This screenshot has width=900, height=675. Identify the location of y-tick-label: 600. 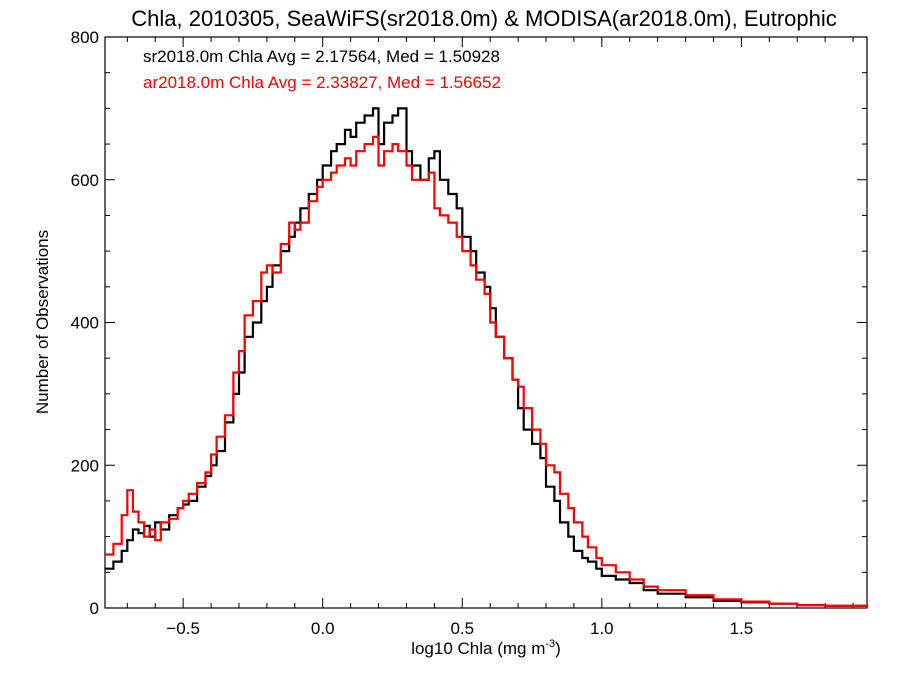
(85, 180).